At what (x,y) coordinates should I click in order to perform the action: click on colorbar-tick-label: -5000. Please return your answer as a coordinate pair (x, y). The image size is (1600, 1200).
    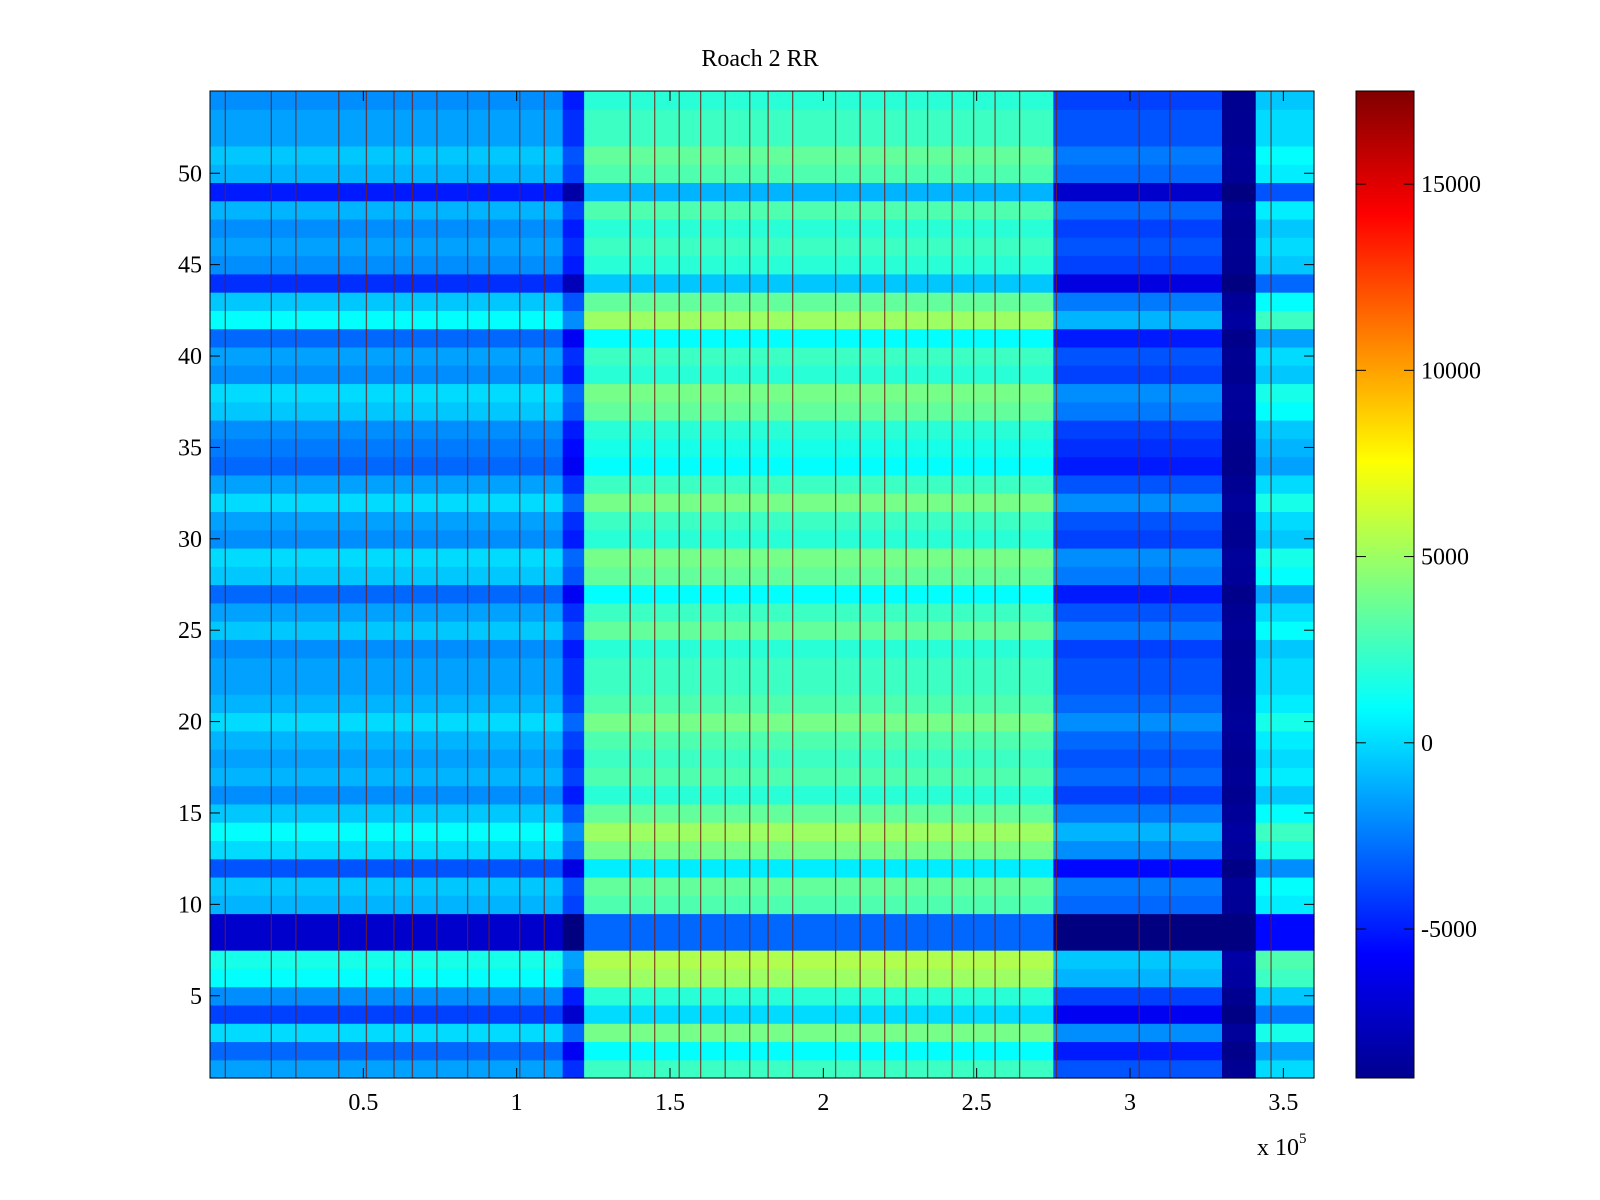
    Looking at the image, I should click on (1449, 930).